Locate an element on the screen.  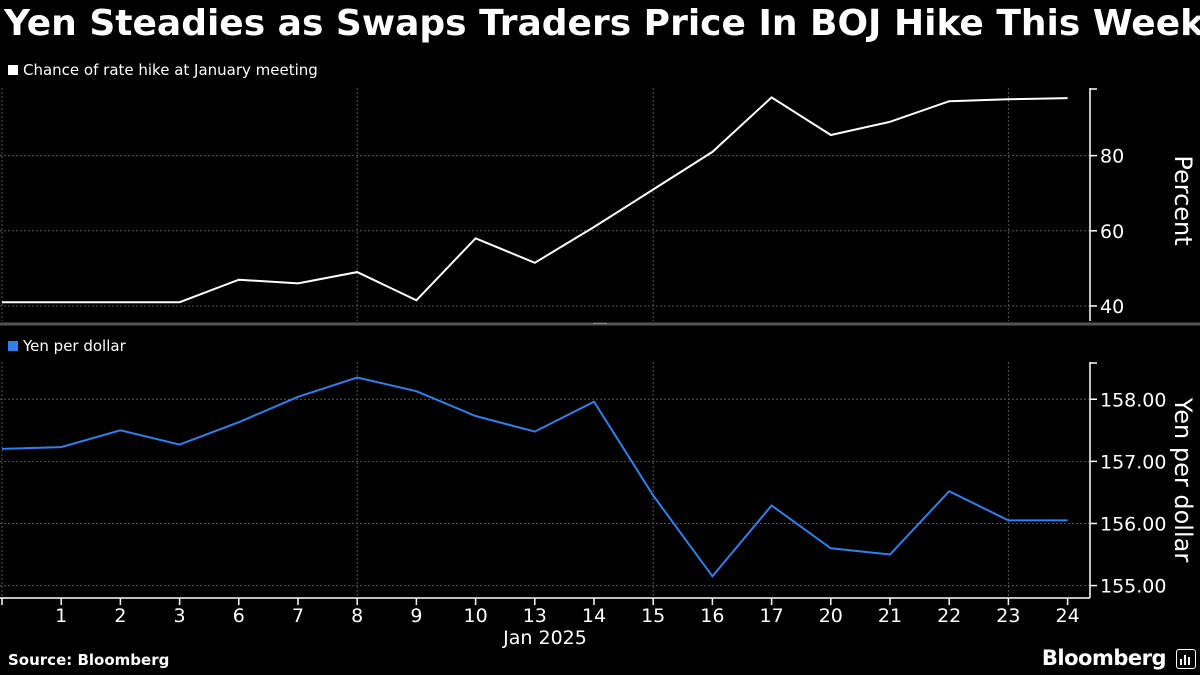
x-tick-label: 7 is located at coordinates (298, 616).